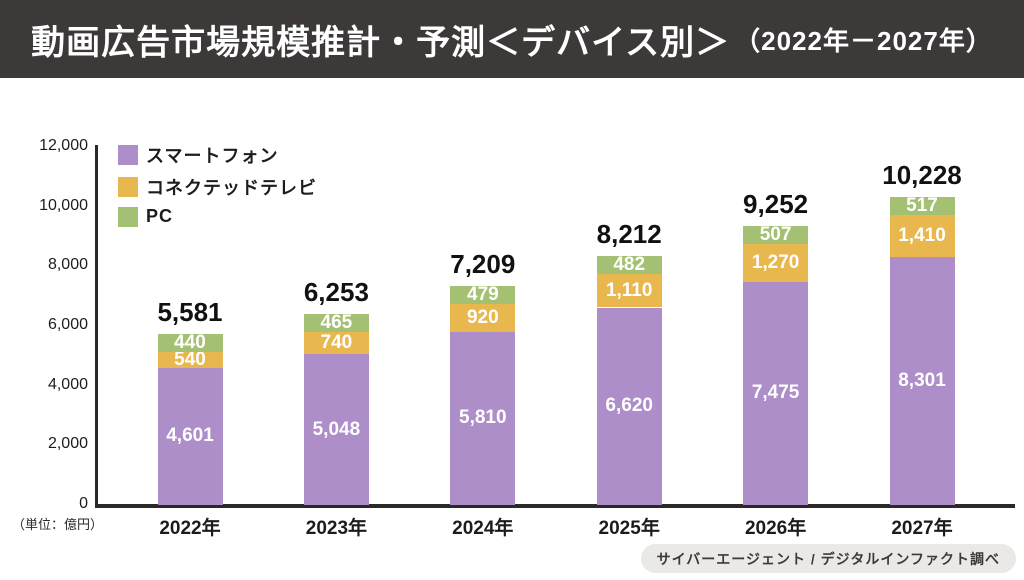 The image size is (1024, 580). I want to click on x-axis-line, so click(555, 506).